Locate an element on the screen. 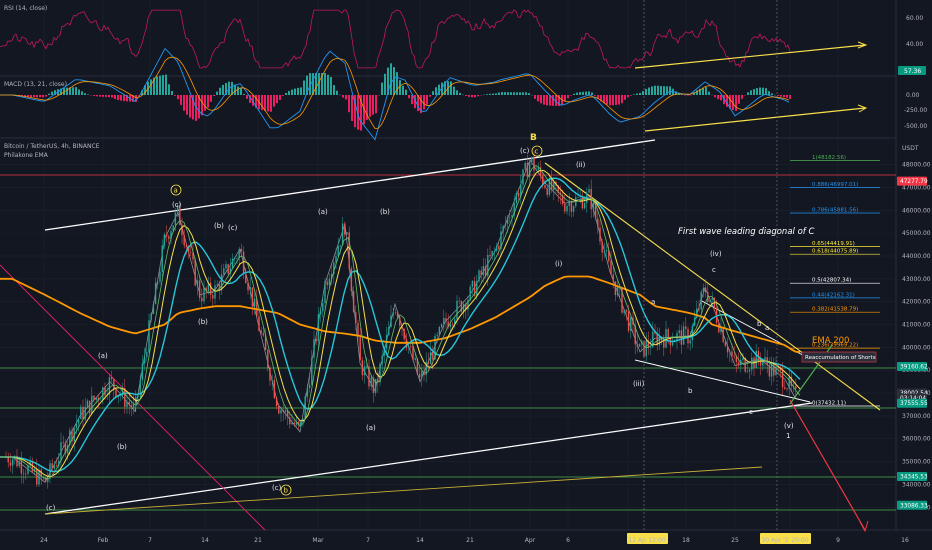  wave-label-circle is located at coordinates (176, 190).